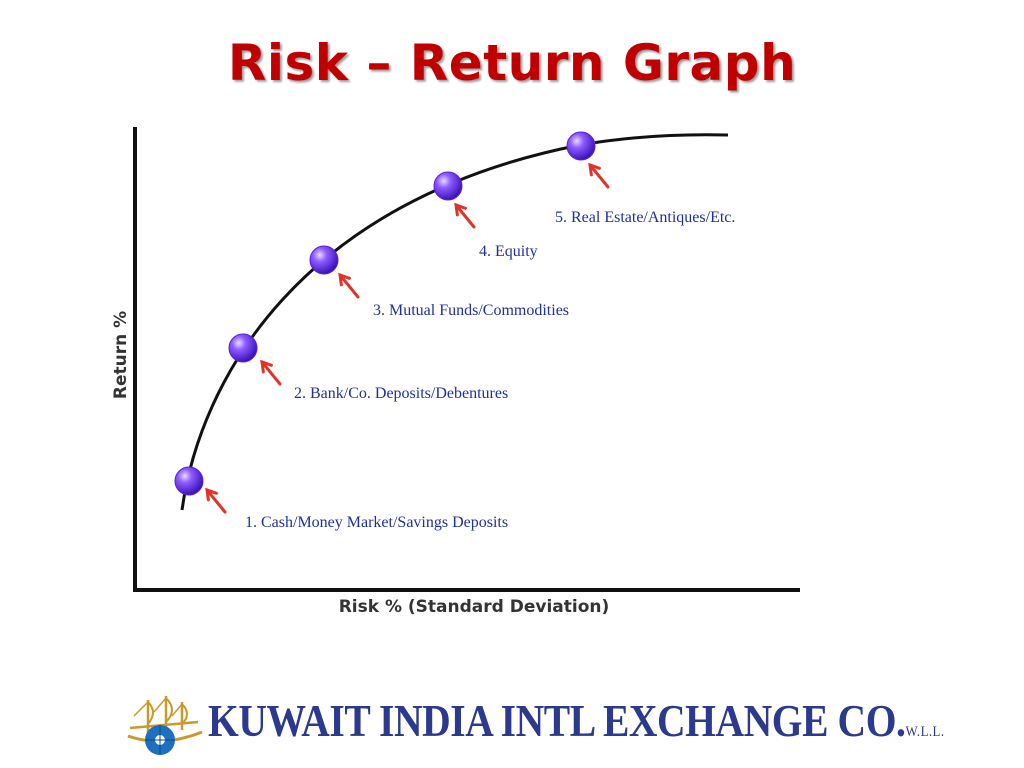  What do you see at coordinates (474, 607) in the screenshot?
I see `x-axis-label: Risk % (Standard Deviation)` at bounding box center [474, 607].